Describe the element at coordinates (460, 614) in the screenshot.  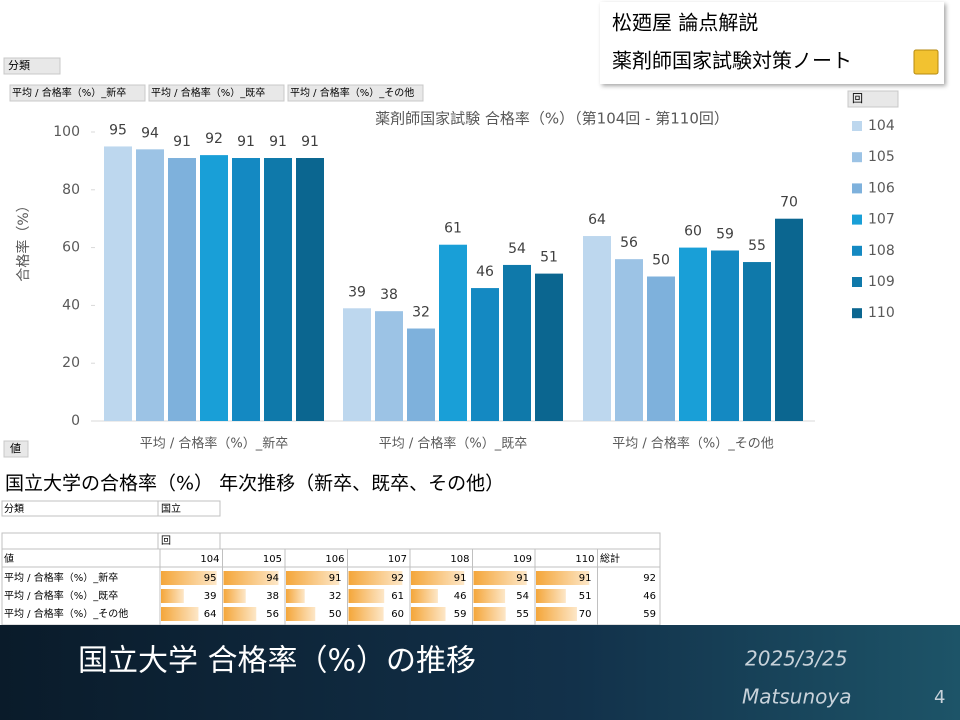
I see `table-value: 59` at that location.